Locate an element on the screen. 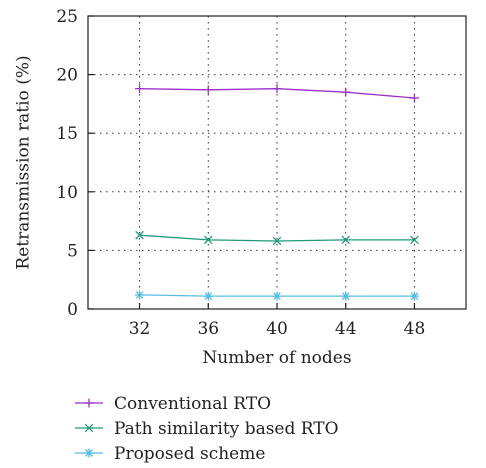 The width and height of the screenshot is (486, 468). y-tick-label: 20 is located at coordinates (67, 76).